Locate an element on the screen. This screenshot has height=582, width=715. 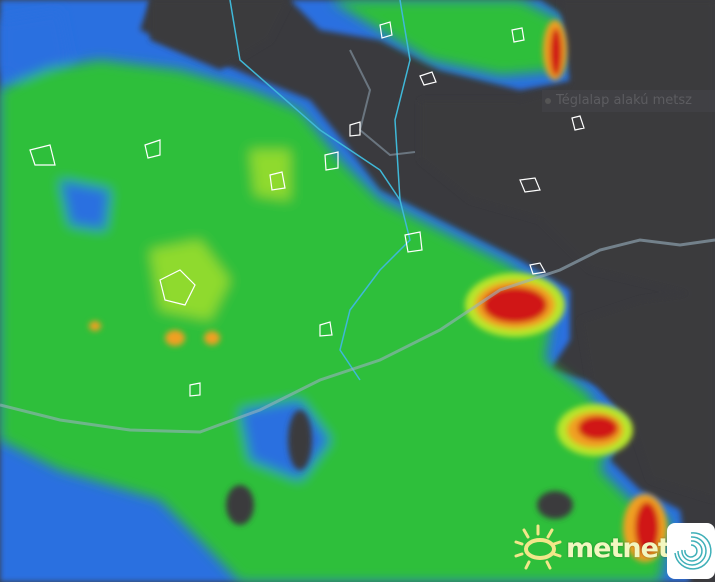
app-icon-button is located at coordinates (691, 551).